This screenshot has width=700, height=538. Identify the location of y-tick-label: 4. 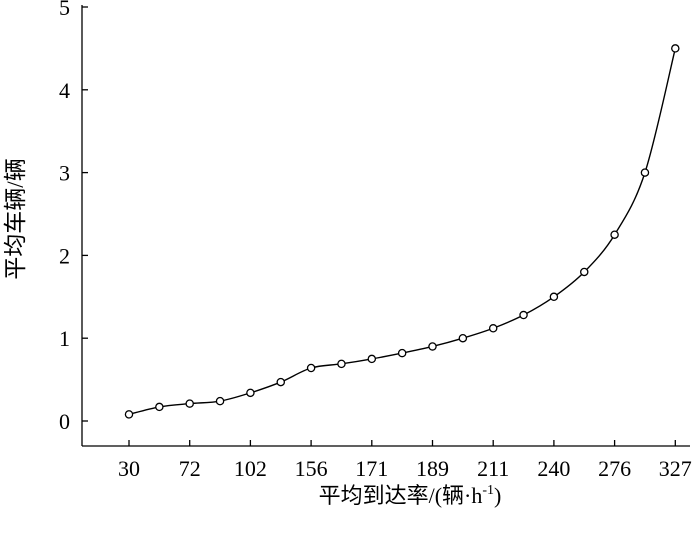
(64, 90).